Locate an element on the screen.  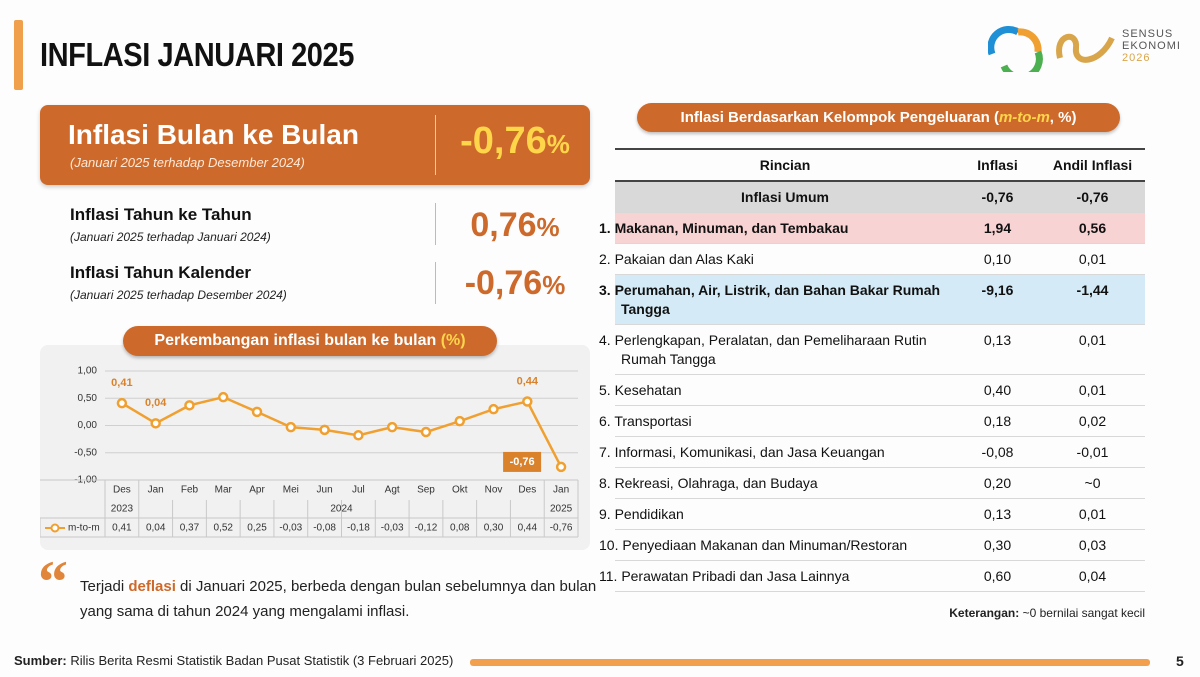
table-row: 6. Transportasi 0,18 0,02 is located at coordinates (872, 421).